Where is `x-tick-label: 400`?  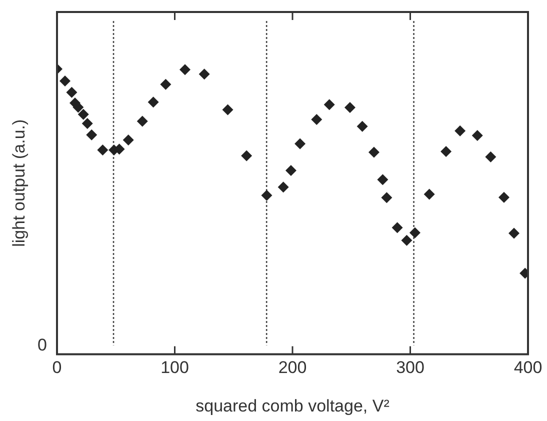 x-tick-label: 400 is located at coordinates (528, 368).